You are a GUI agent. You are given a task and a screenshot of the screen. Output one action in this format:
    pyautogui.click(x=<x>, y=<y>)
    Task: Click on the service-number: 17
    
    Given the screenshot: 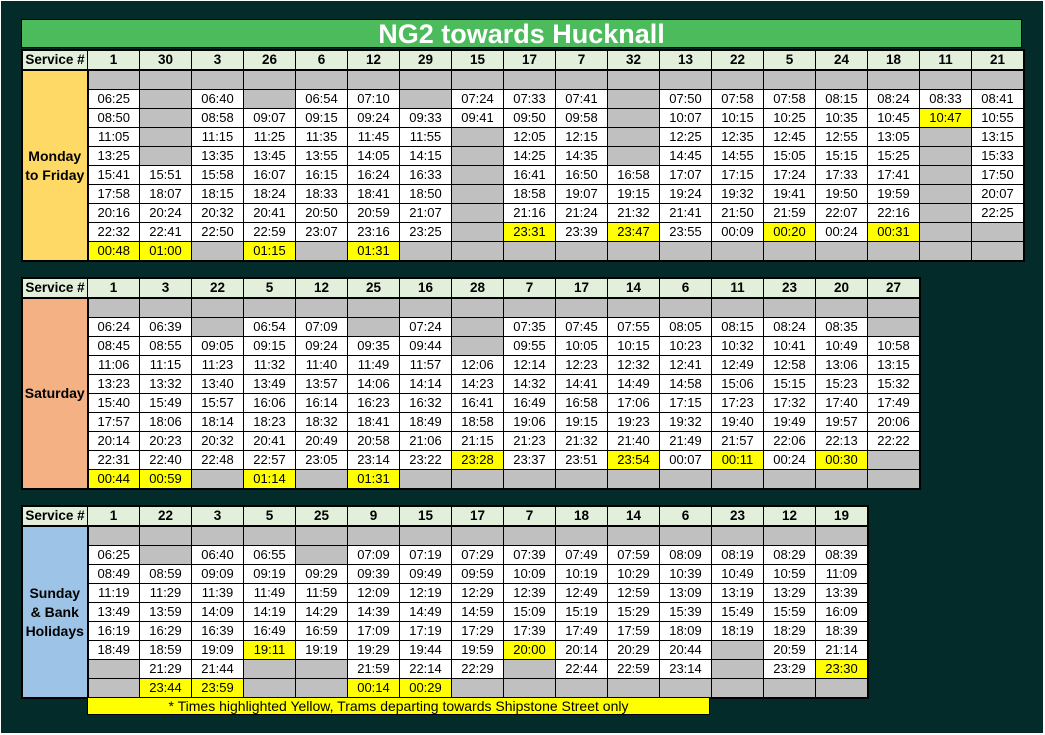 What is the action you would take?
    pyautogui.click(x=581, y=288)
    